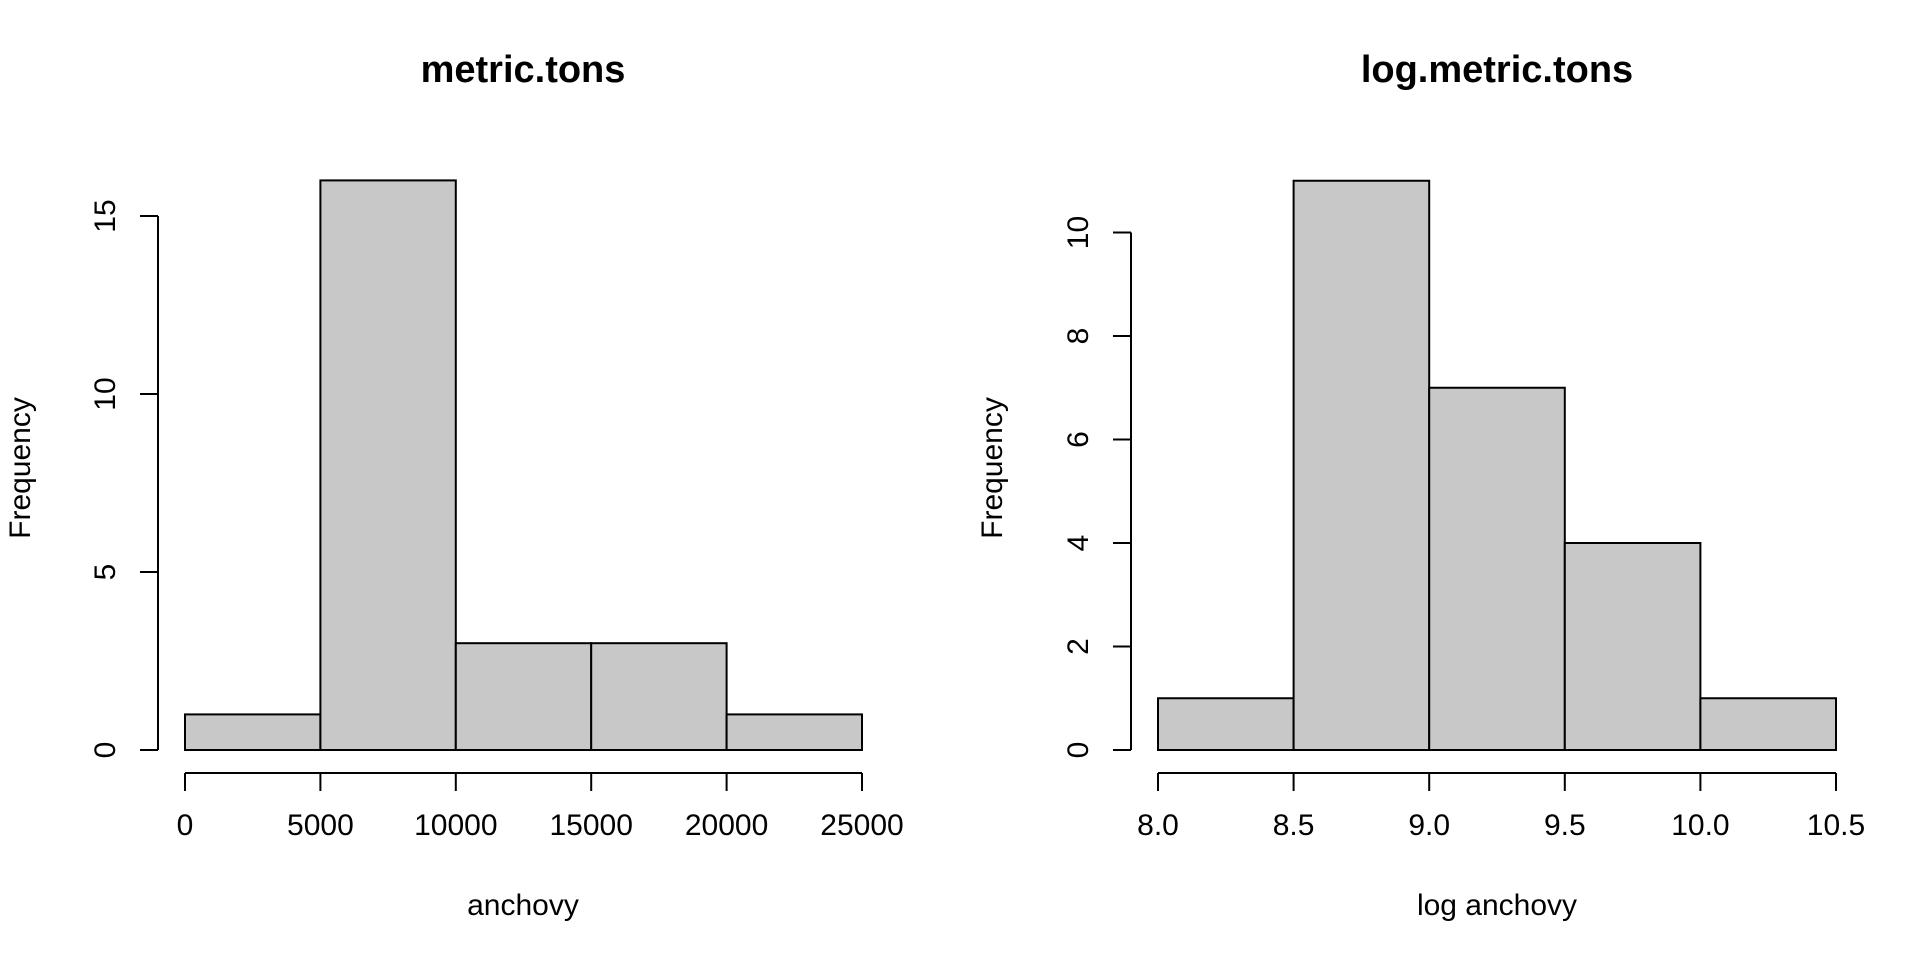  What do you see at coordinates (1836, 825) in the screenshot?
I see `x-tick-label: 10.5` at bounding box center [1836, 825].